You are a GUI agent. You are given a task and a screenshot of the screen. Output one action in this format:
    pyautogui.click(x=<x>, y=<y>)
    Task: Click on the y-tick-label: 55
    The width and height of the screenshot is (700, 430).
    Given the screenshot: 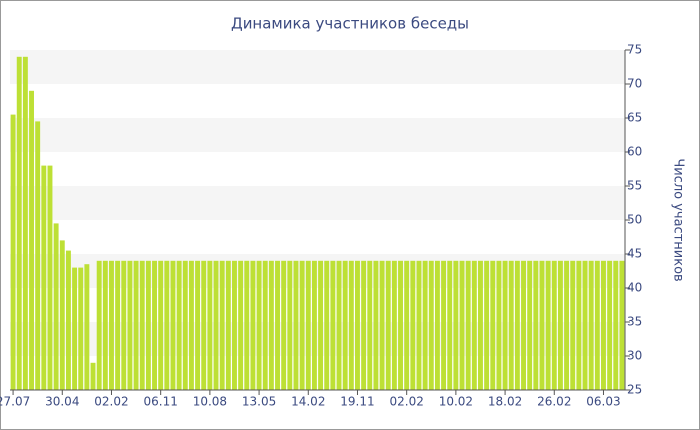 What is the action you would take?
    pyautogui.click(x=634, y=186)
    